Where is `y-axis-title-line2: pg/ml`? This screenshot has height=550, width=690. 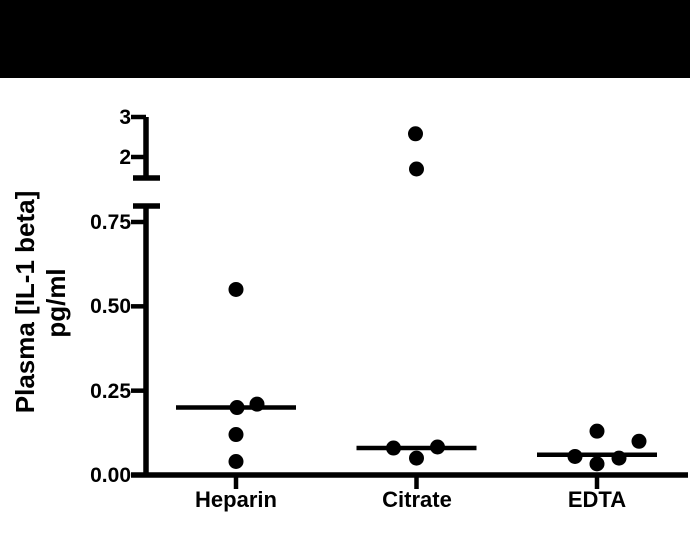
y-axis-title-line2: pg/ml is located at coordinates (56, 302).